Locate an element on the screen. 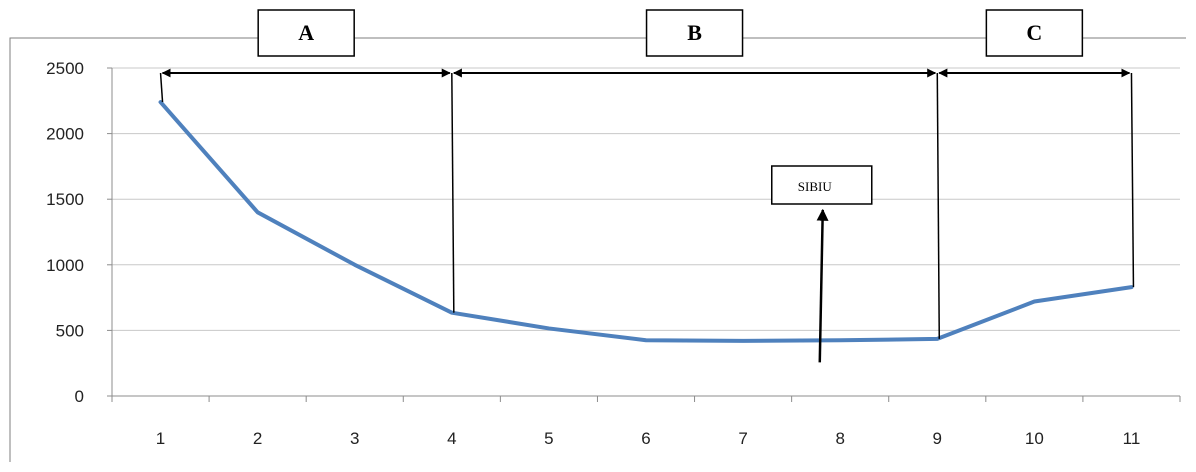  segment-label: C is located at coordinates (1034, 32).